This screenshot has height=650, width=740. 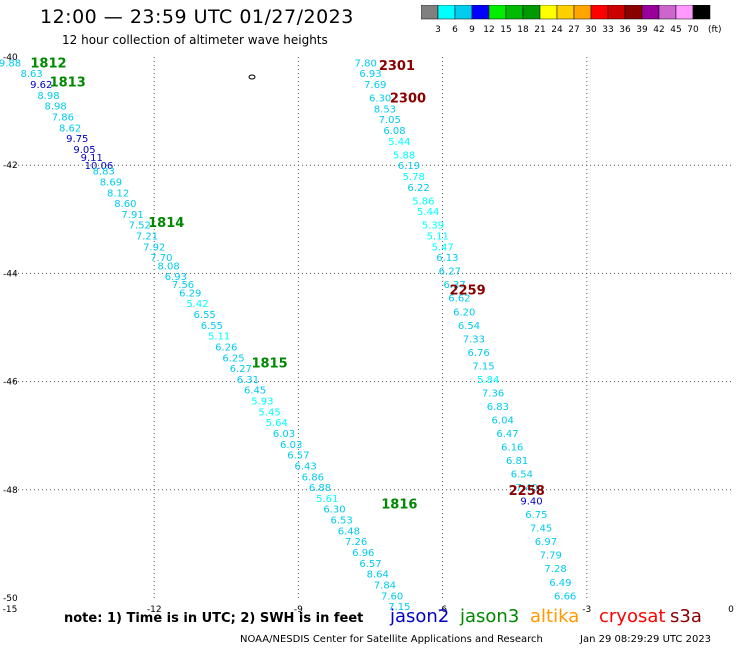 I want to click on swh-point: 9.11, so click(x=92, y=158).